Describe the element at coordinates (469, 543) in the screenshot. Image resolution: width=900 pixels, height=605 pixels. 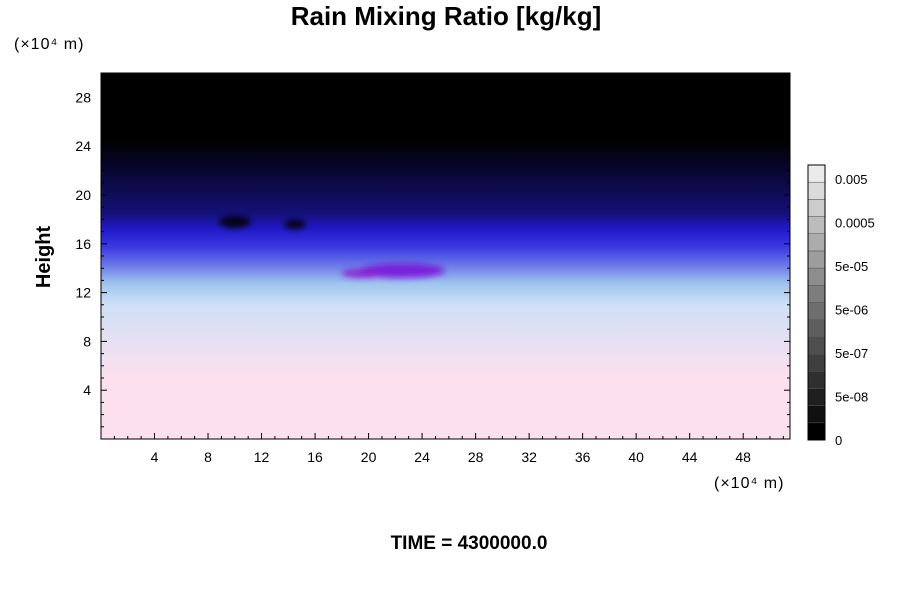
I see `time-label: TIME = 4300000.0` at that location.